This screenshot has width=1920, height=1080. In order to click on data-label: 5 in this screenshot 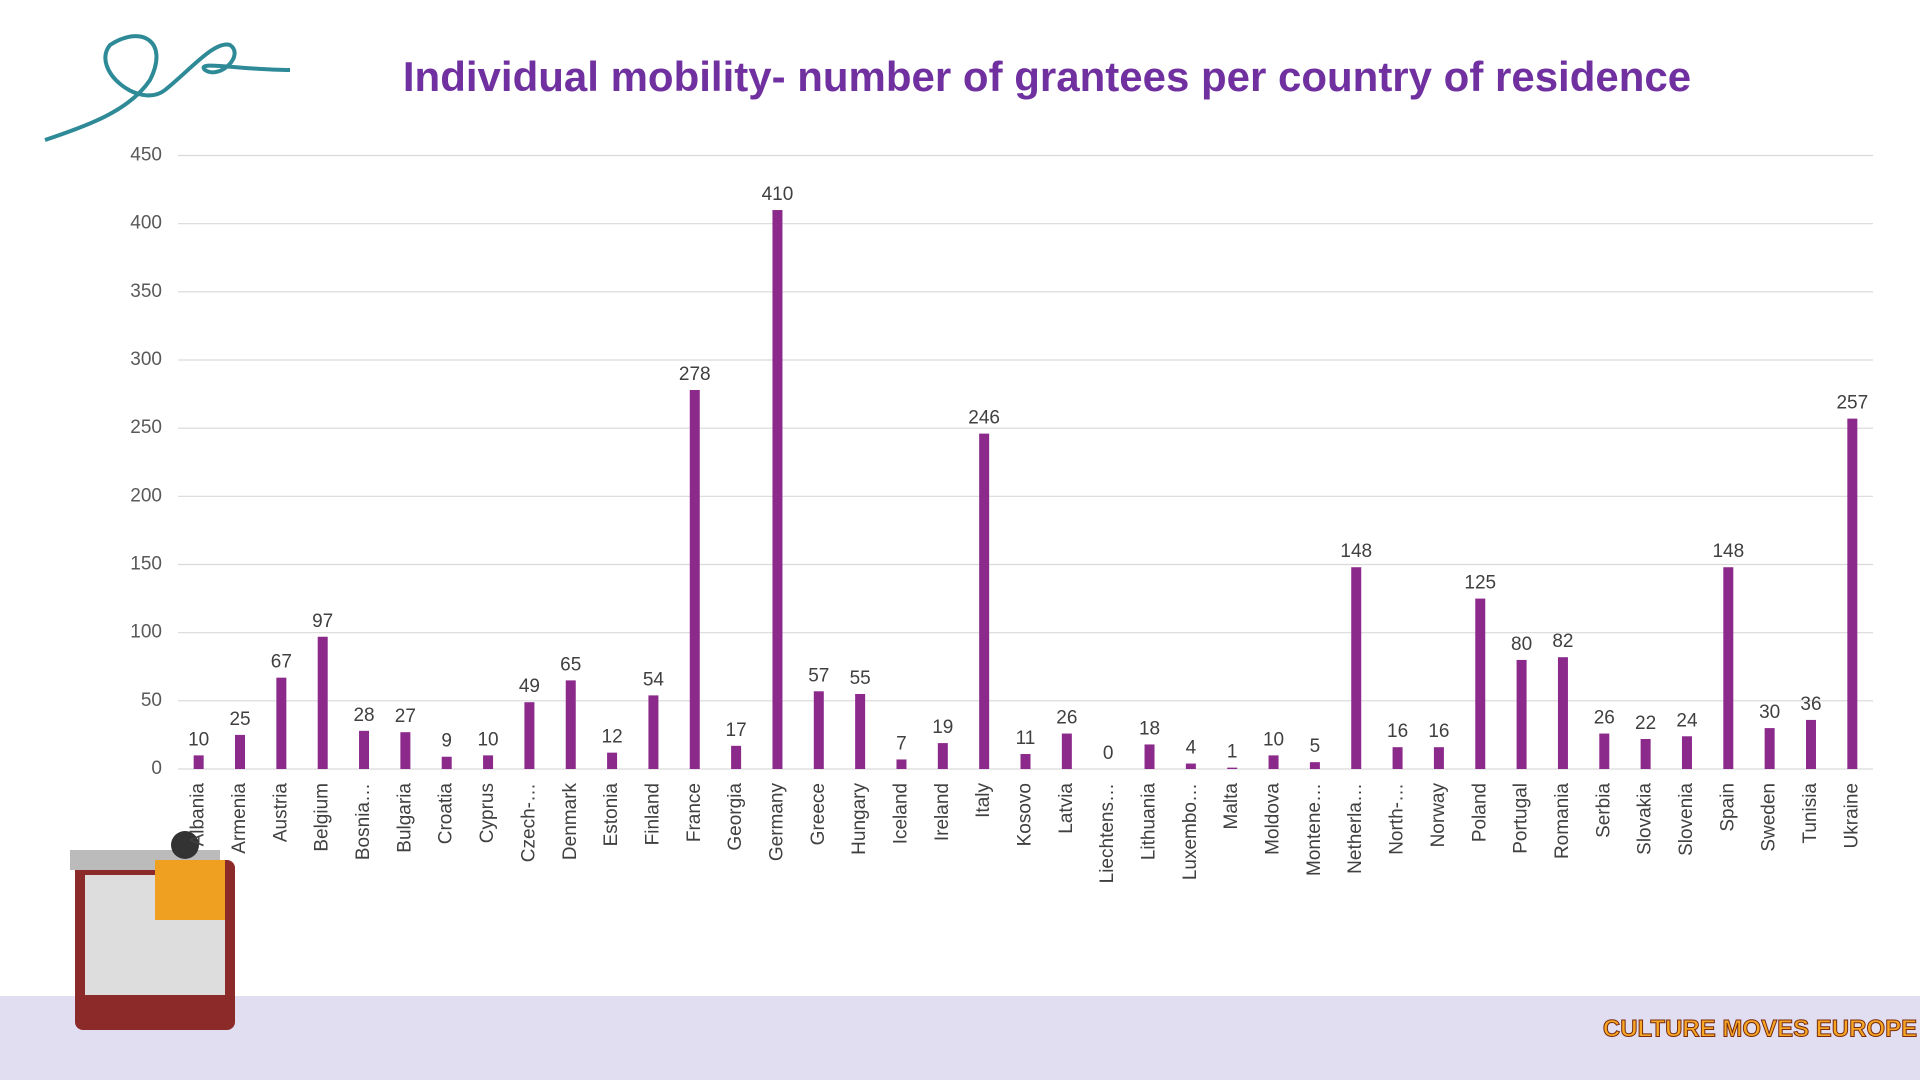, I will do `click(1315, 746)`.